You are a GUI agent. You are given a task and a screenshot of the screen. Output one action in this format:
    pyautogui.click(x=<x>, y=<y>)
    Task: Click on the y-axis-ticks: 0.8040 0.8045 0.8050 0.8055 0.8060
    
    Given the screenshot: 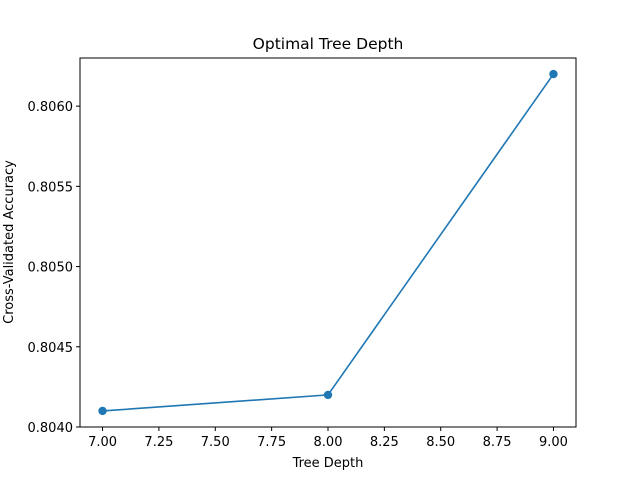 What is the action you would take?
    pyautogui.click(x=54, y=268)
    